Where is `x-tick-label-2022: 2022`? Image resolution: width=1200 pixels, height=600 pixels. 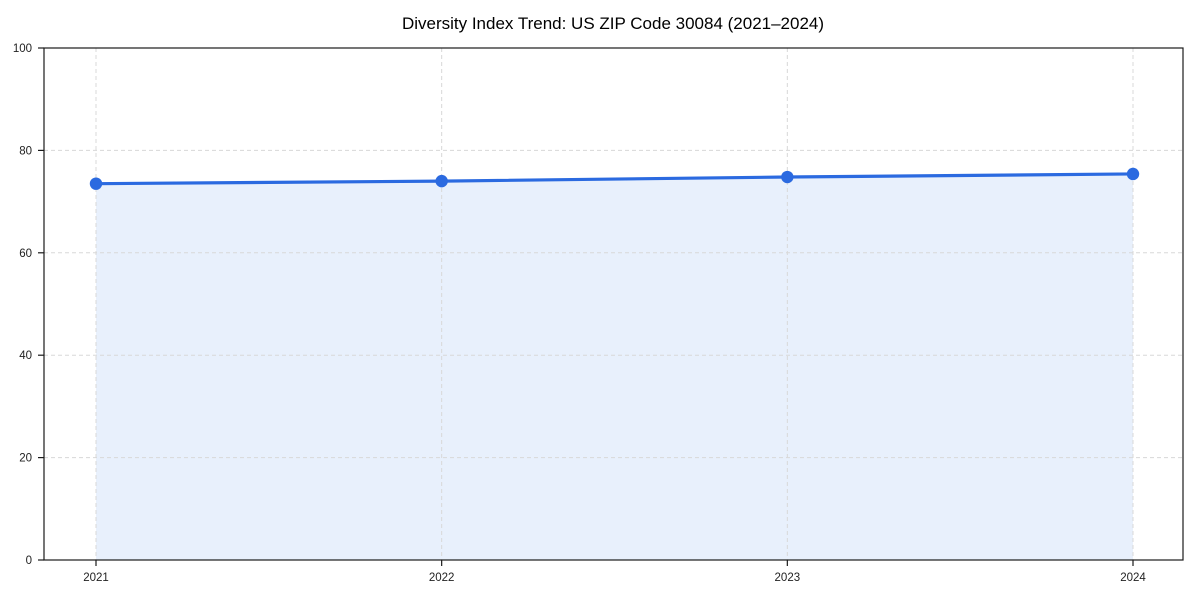
x-tick-label-2022: 2022 is located at coordinates (442, 578).